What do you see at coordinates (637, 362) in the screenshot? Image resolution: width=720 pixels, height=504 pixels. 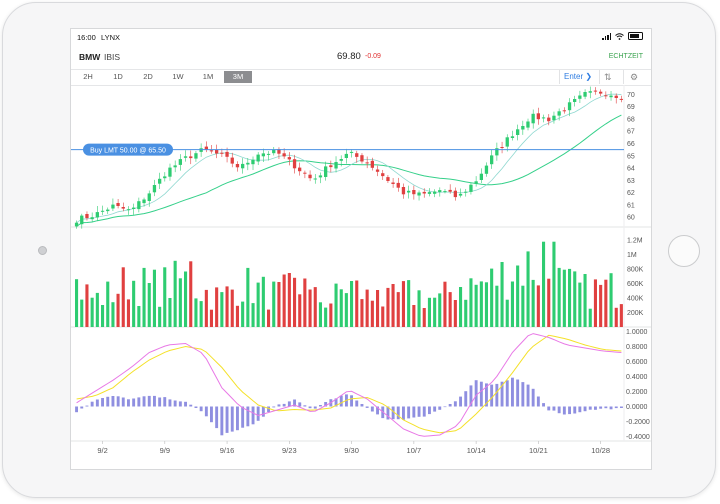 I see `macd-tick-label: 0.6000` at bounding box center [637, 362].